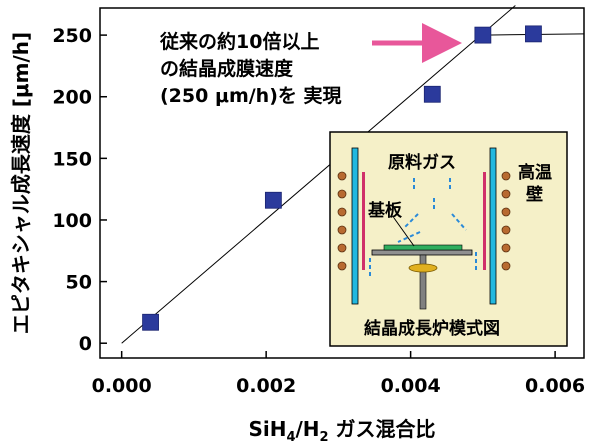 The height and width of the screenshot is (446, 591). I want to click on y-tick-label: 100, so click(72, 221).